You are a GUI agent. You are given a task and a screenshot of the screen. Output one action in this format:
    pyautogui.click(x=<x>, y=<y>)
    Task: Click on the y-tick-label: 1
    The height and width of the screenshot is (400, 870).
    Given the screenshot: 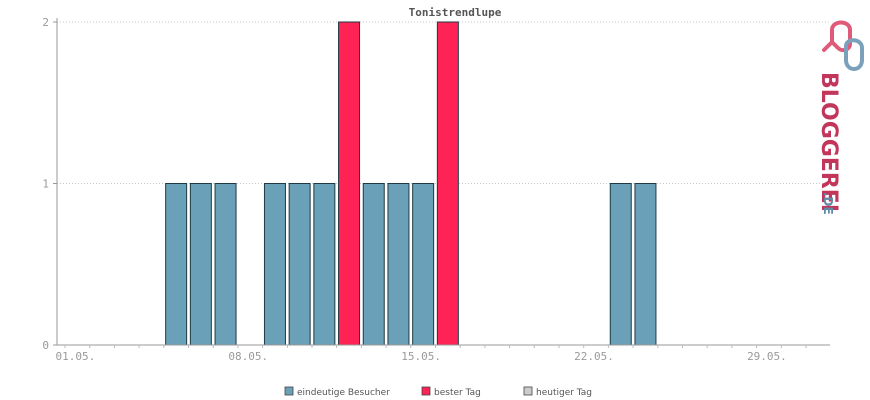 What is the action you would take?
    pyautogui.click(x=45, y=184)
    